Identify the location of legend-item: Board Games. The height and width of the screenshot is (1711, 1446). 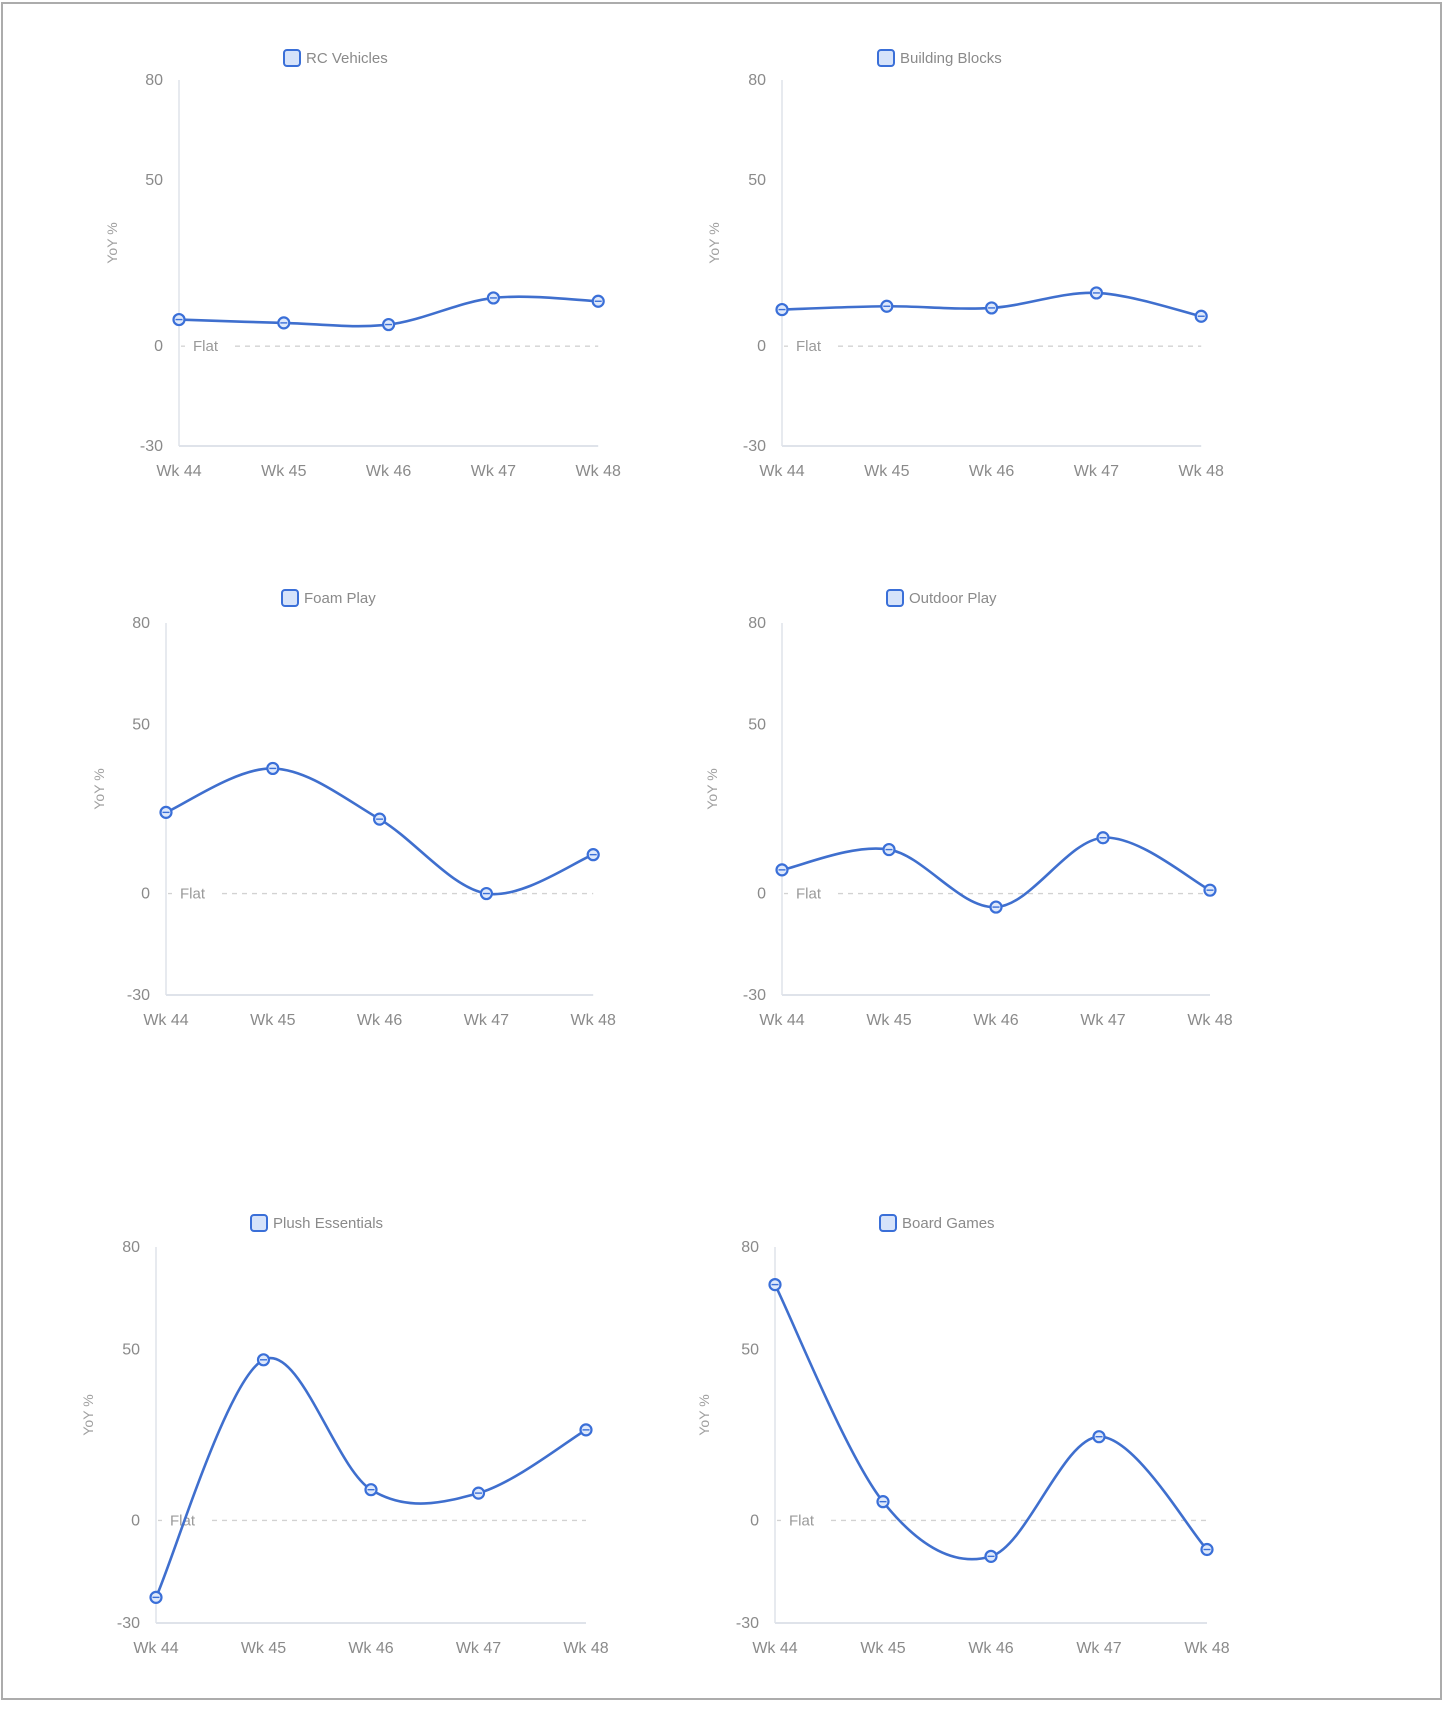
(937, 1223).